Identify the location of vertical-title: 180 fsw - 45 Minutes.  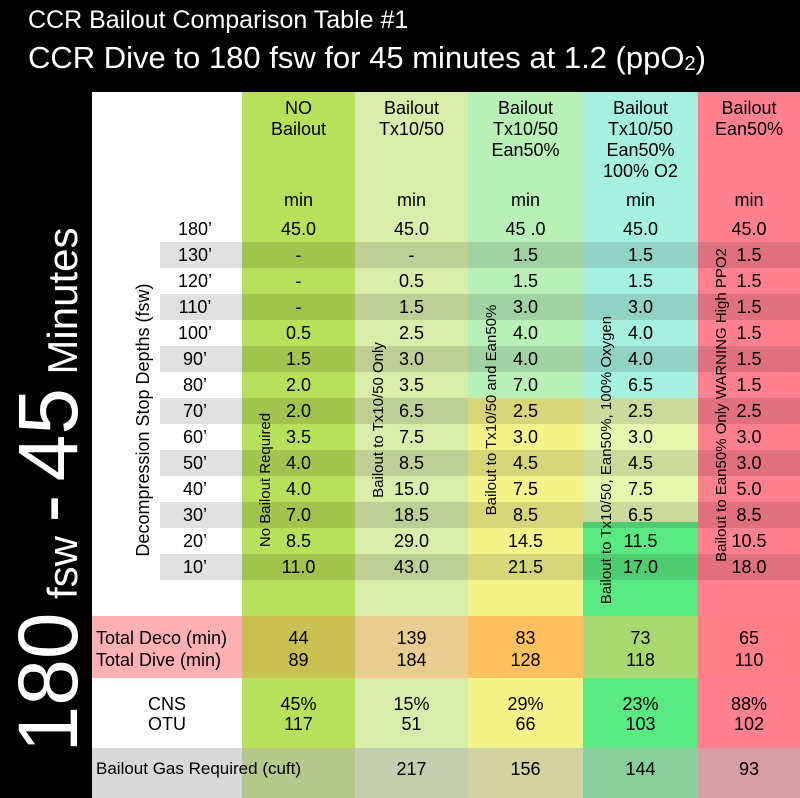
(48, 490).